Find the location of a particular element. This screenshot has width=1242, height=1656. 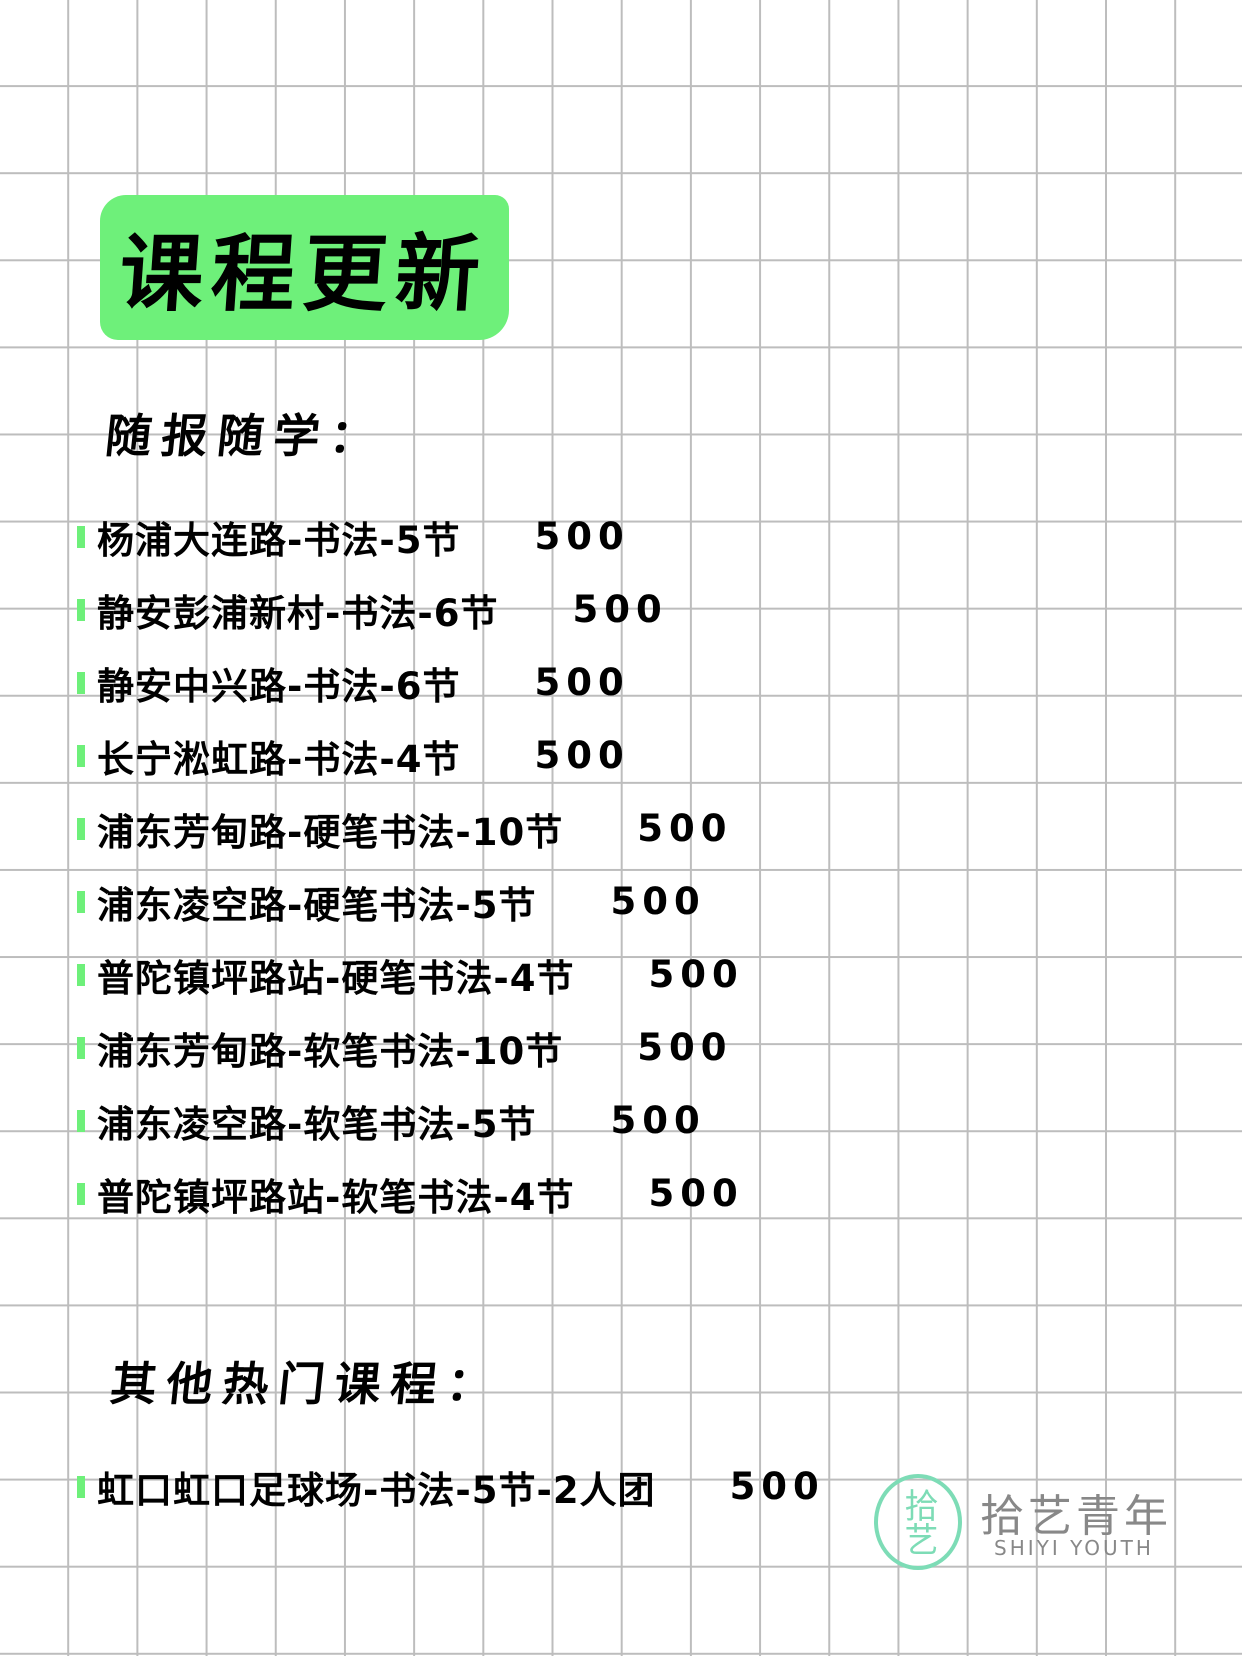

list-item: 浦东芳甸路-软笔书法-10节 500 is located at coordinates (410, 1047).